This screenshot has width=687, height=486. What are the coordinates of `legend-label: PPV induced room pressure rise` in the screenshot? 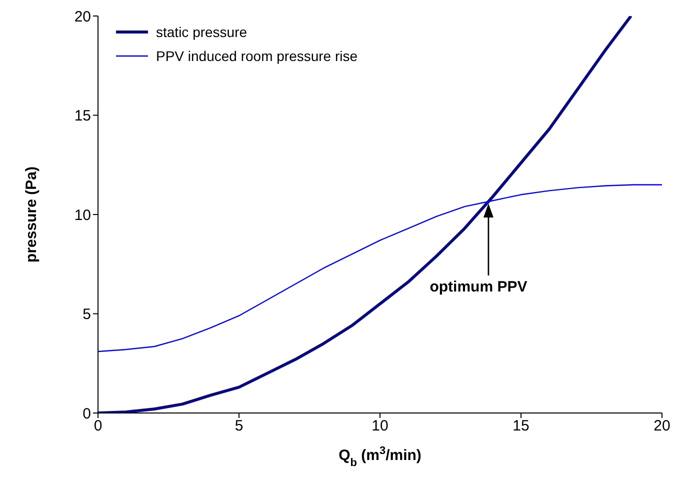 It's located at (257, 56).